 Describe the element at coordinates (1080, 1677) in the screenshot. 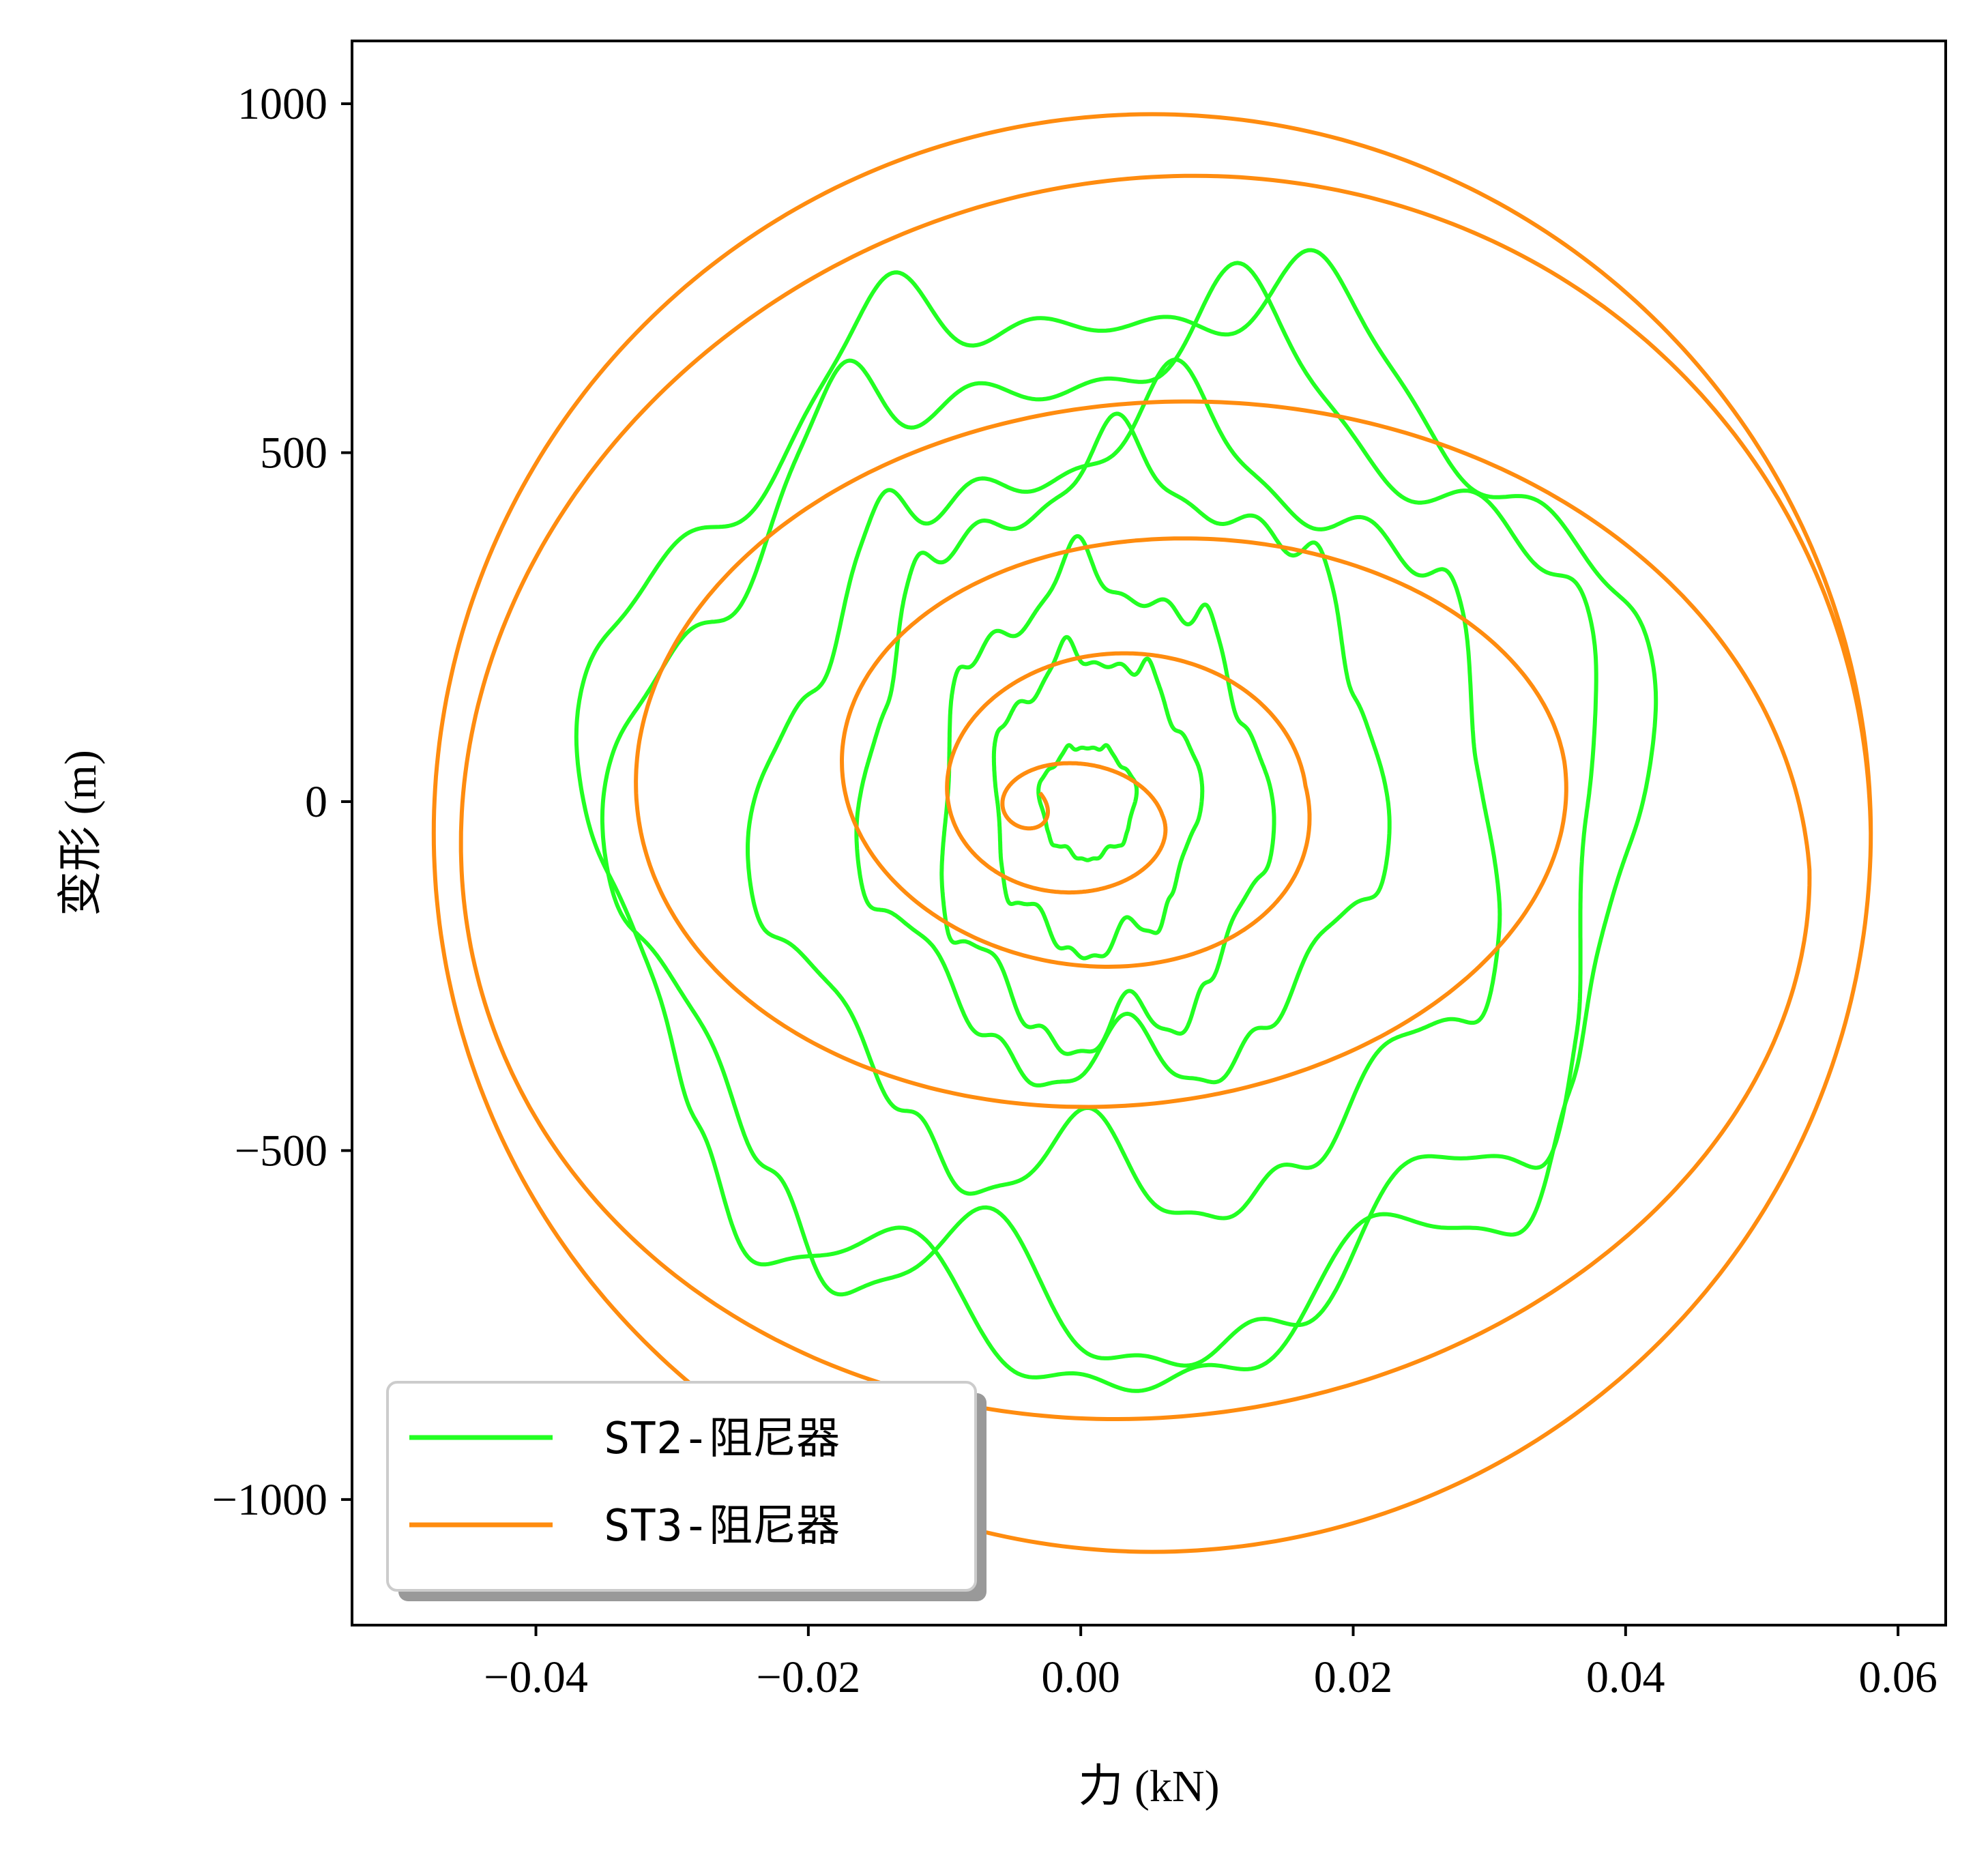

I see `x-tick-label: 0.00` at that location.